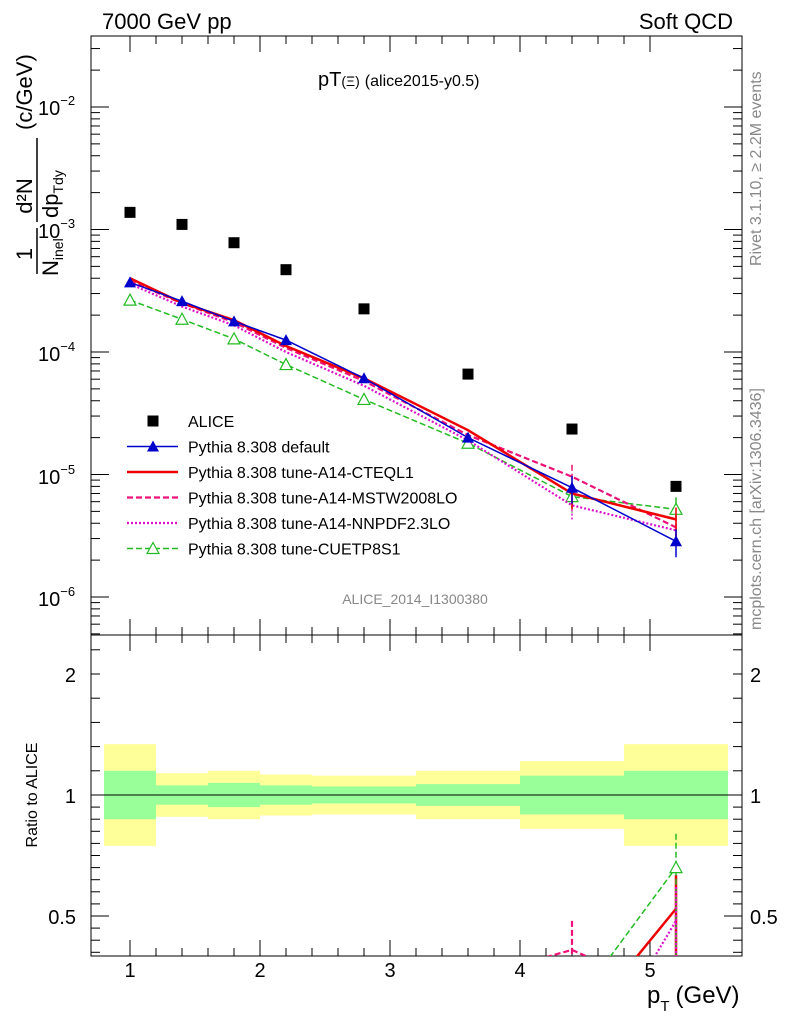 The height and width of the screenshot is (1024, 786). I want to click on legend-item-alice: ALICE, so click(190, 422).